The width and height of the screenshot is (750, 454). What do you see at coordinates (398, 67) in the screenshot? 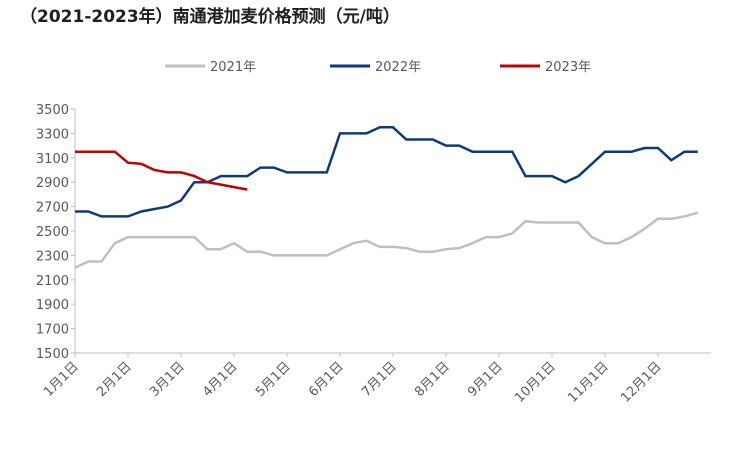
I see `legend-label: 2022年` at bounding box center [398, 67].